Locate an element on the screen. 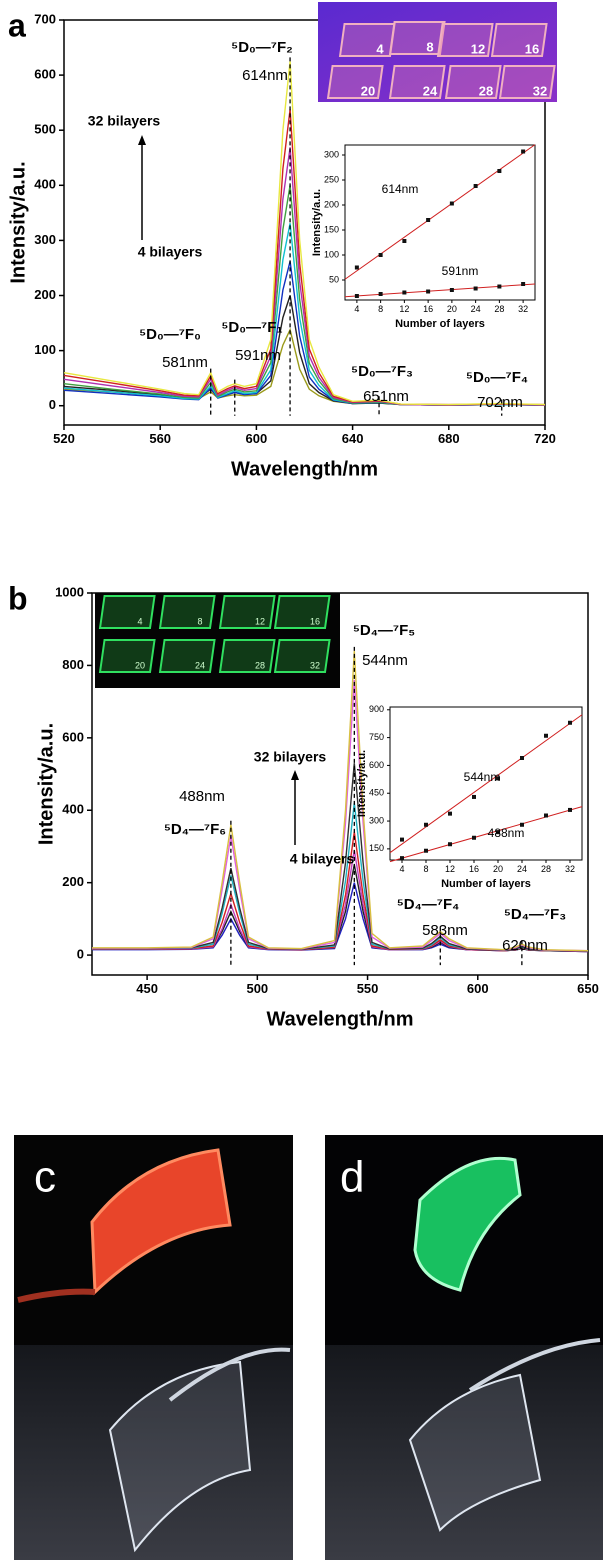 The height and width of the screenshot is (1560, 603). annotation: ⁵D₄—⁷F₆ is located at coordinates (195, 829).